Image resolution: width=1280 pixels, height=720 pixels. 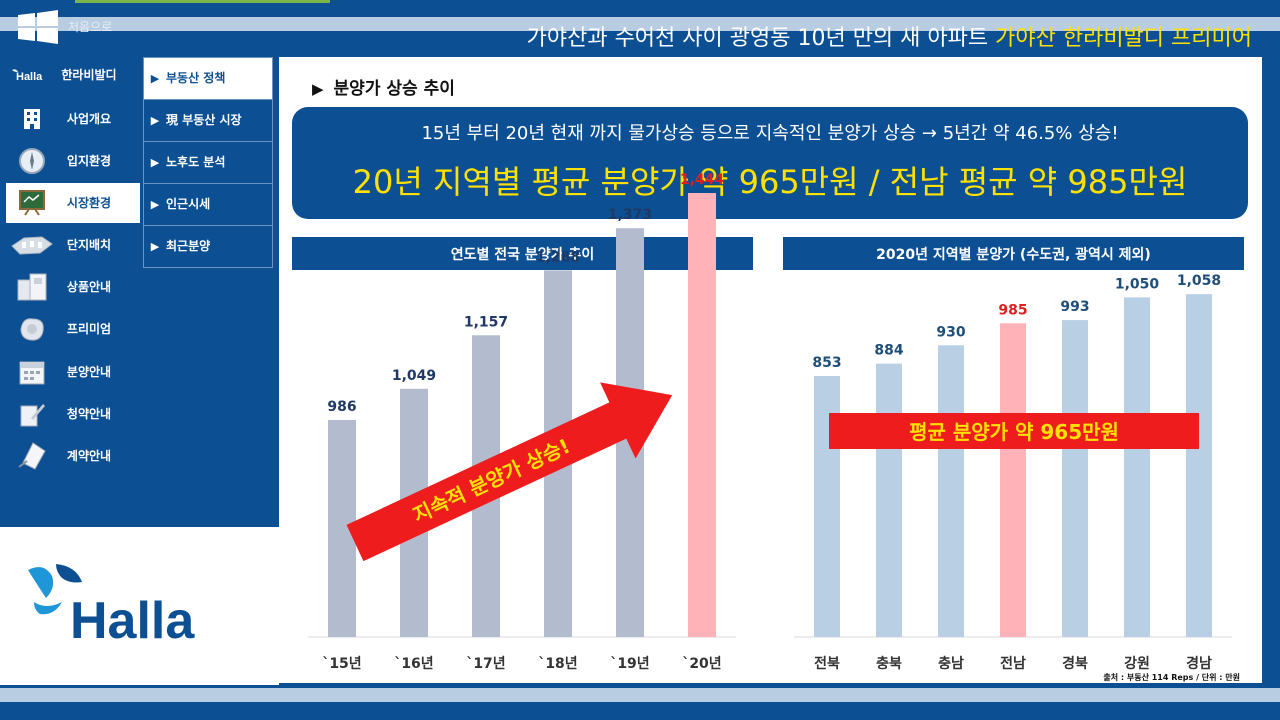 What do you see at coordinates (1137, 663) in the screenshot?
I see `category-label-5: 강원` at bounding box center [1137, 663].